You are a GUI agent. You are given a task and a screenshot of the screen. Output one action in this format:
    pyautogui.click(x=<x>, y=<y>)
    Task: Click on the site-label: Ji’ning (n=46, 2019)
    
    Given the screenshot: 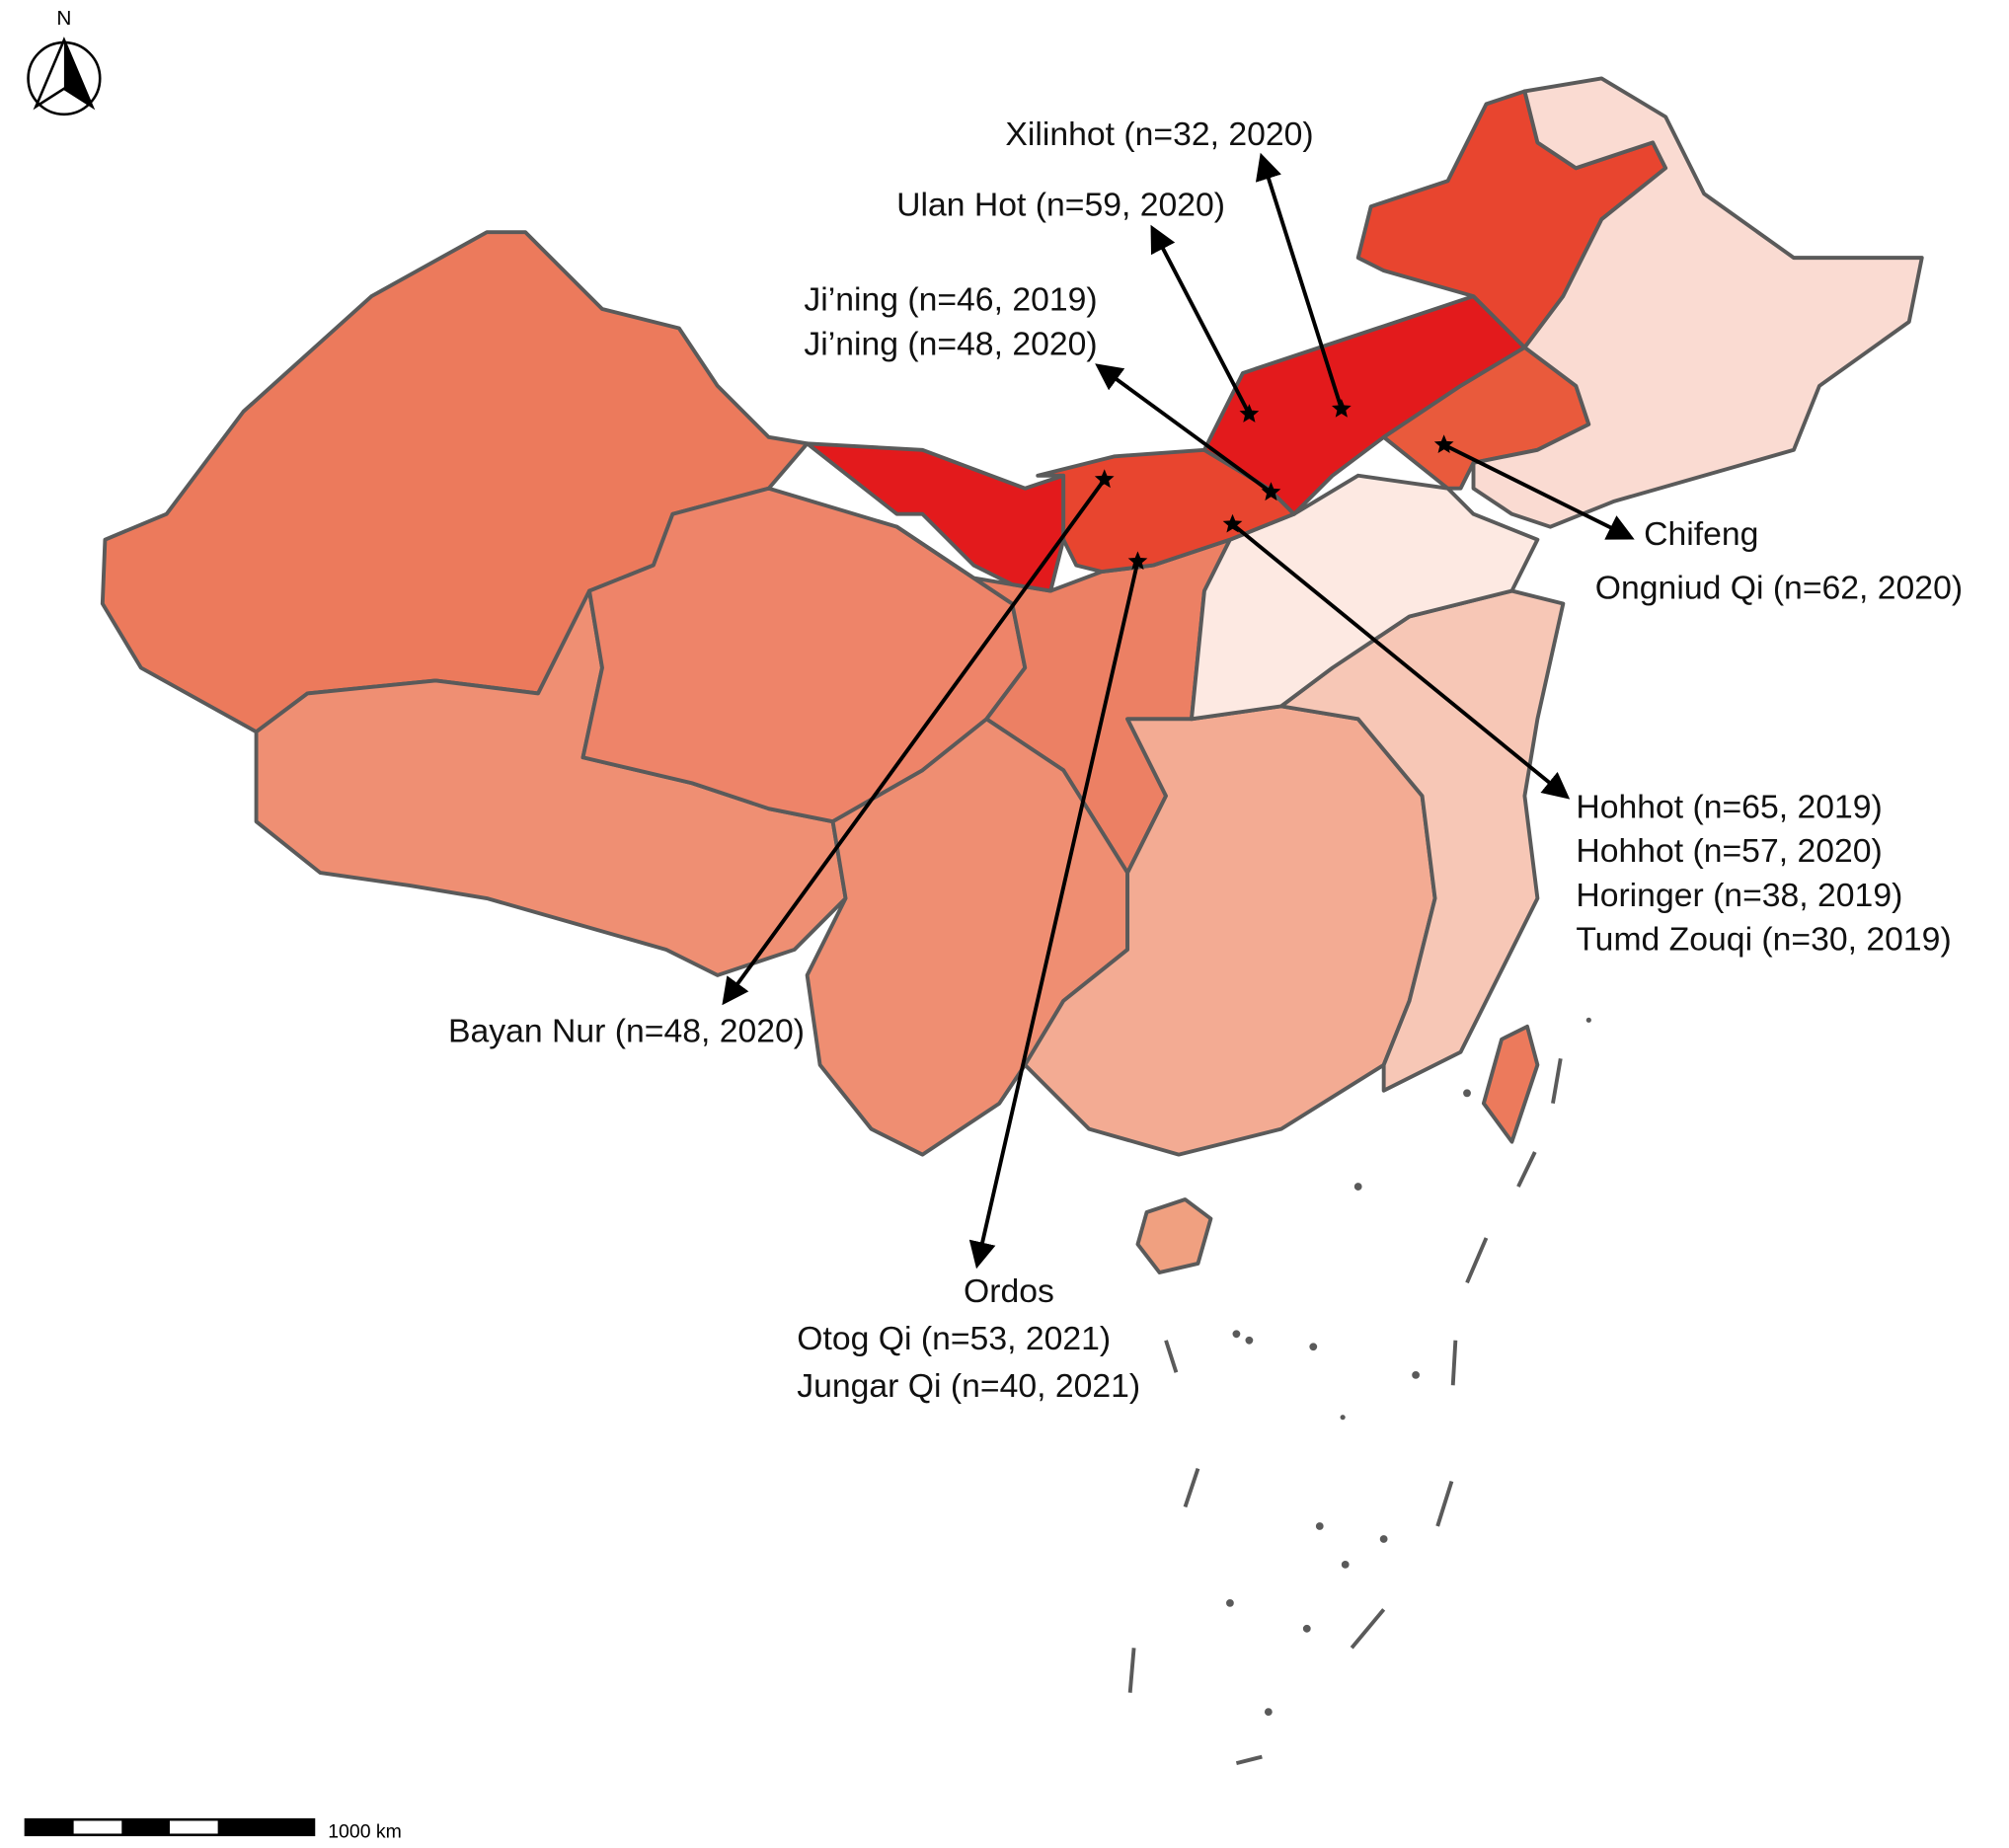 What is the action you would take?
    pyautogui.click(x=951, y=299)
    